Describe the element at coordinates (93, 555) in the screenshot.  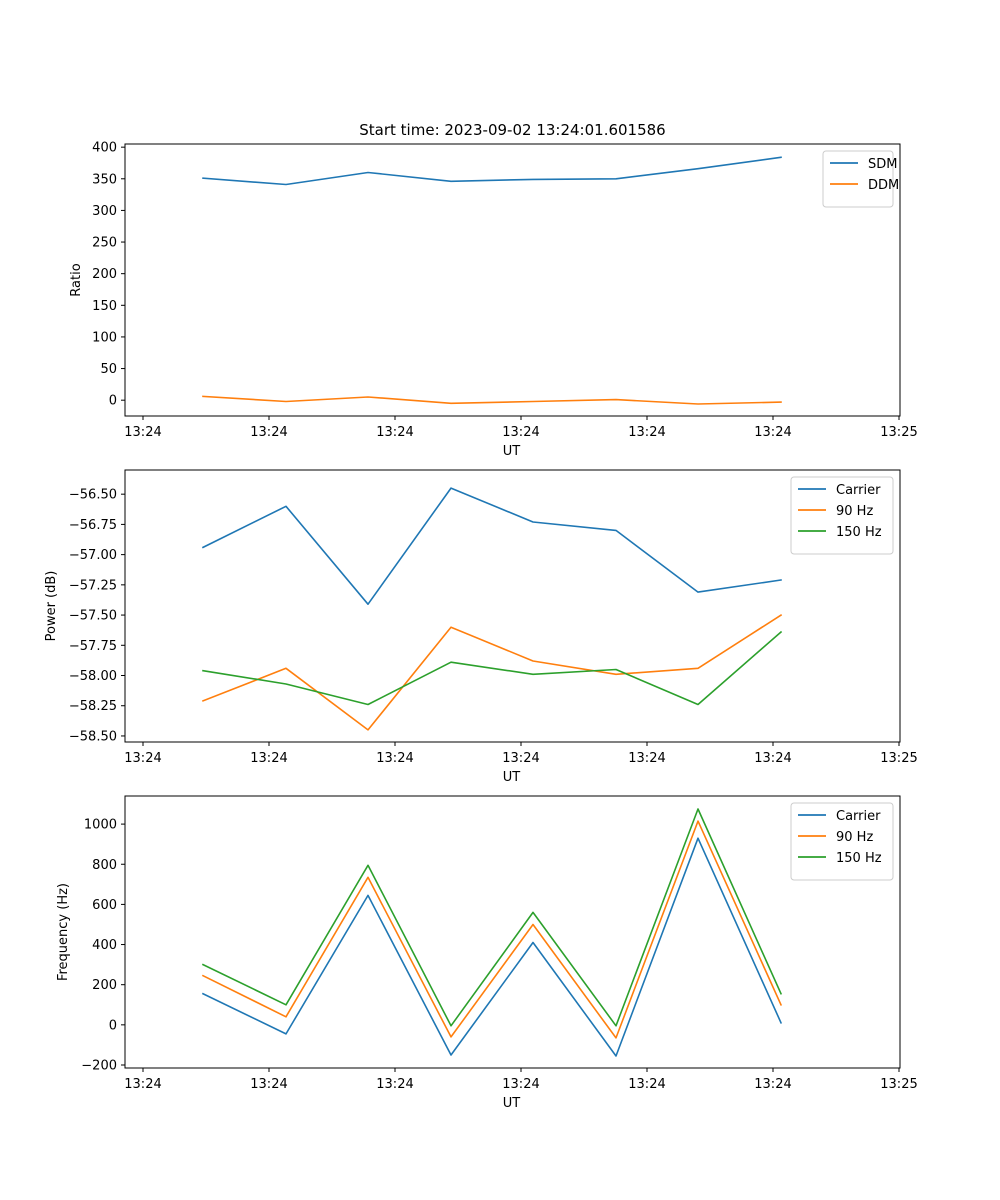
I see `y-tick-label: −57.00` at that location.